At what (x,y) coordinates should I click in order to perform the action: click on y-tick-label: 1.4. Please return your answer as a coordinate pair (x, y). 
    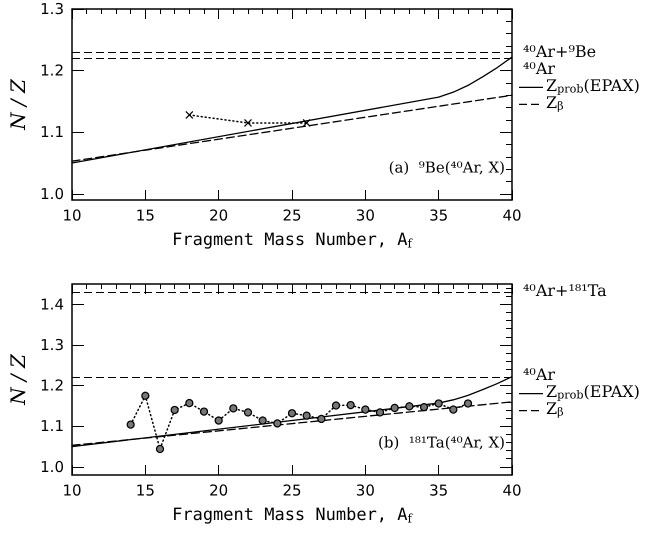
    Looking at the image, I should click on (52, 304).